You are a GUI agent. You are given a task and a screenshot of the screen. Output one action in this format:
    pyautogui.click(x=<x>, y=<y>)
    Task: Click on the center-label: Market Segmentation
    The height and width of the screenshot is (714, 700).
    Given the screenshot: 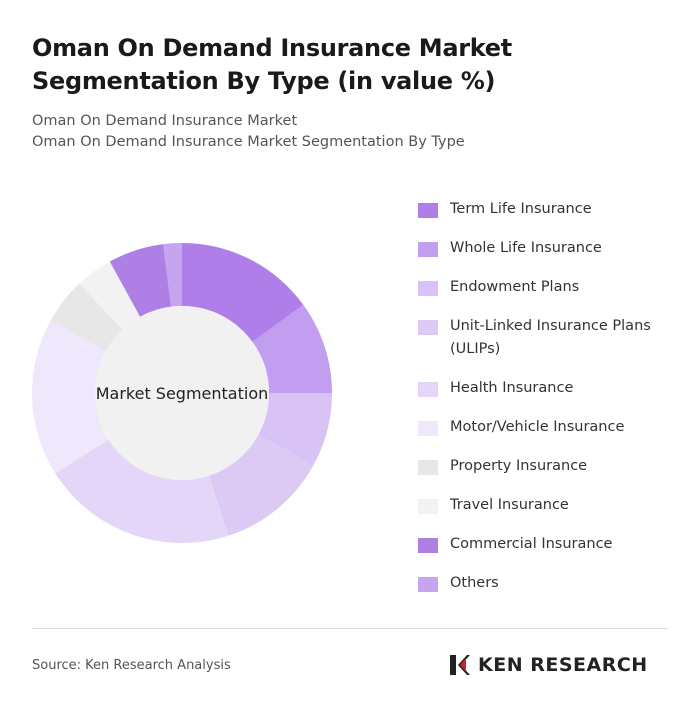 What is the action you would take?
    pyautogui.click(x=182, y=393)
    